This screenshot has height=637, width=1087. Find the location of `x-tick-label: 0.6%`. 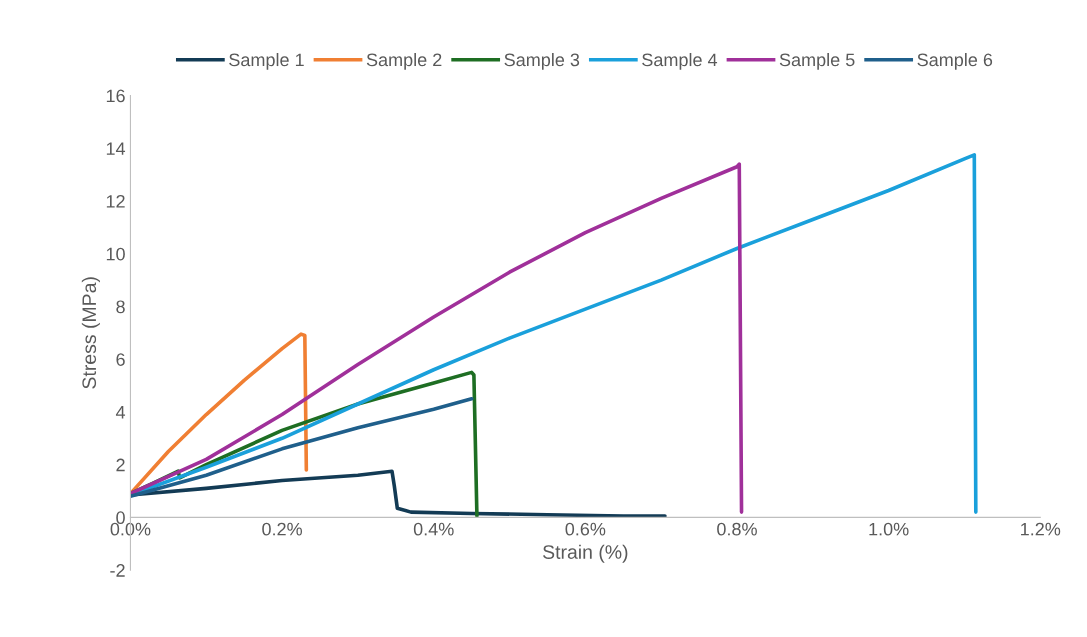

x-tick-label: 0.6% is located at coordinates (585, 529).